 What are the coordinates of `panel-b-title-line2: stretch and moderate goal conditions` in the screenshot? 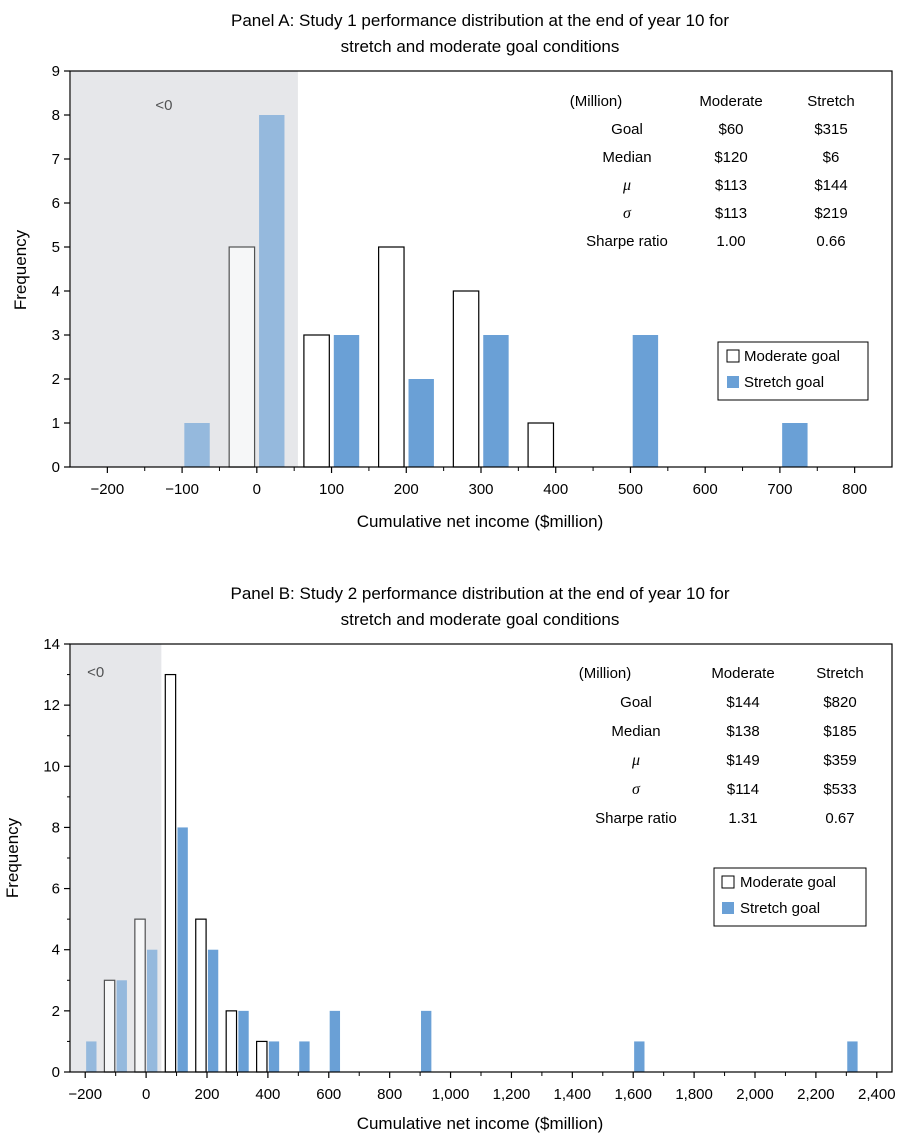 It's located at (480, 619).